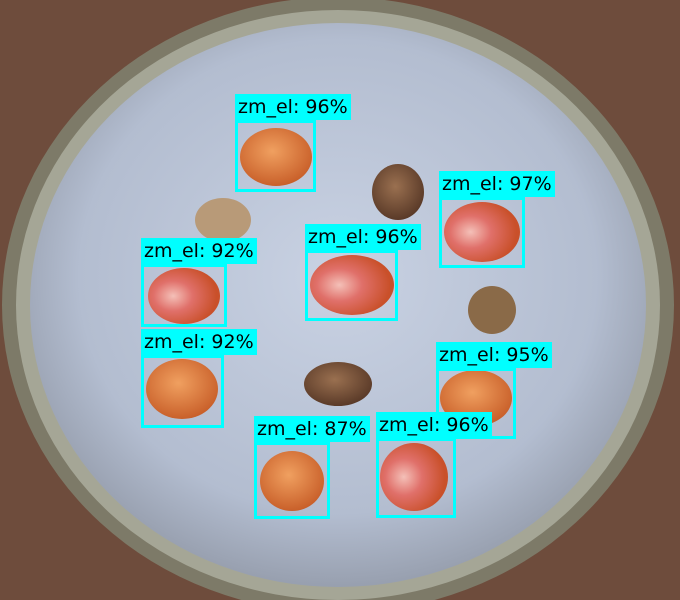 The image size is (680, 600). What do you see at coordinates (494, 390) in the screenshot?
I see `detection-box: zm_el: 95%` at bounding box center [494, 390].